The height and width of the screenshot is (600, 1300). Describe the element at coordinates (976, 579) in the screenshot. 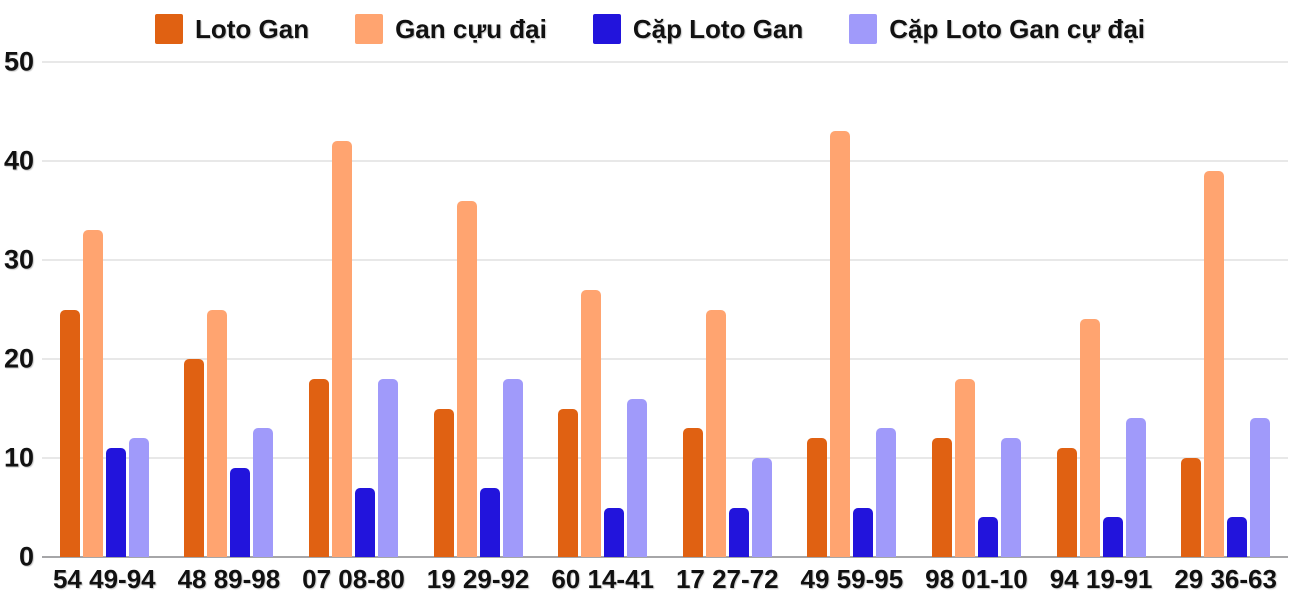

I see `x-axis-label: 98 01-10` at that location.